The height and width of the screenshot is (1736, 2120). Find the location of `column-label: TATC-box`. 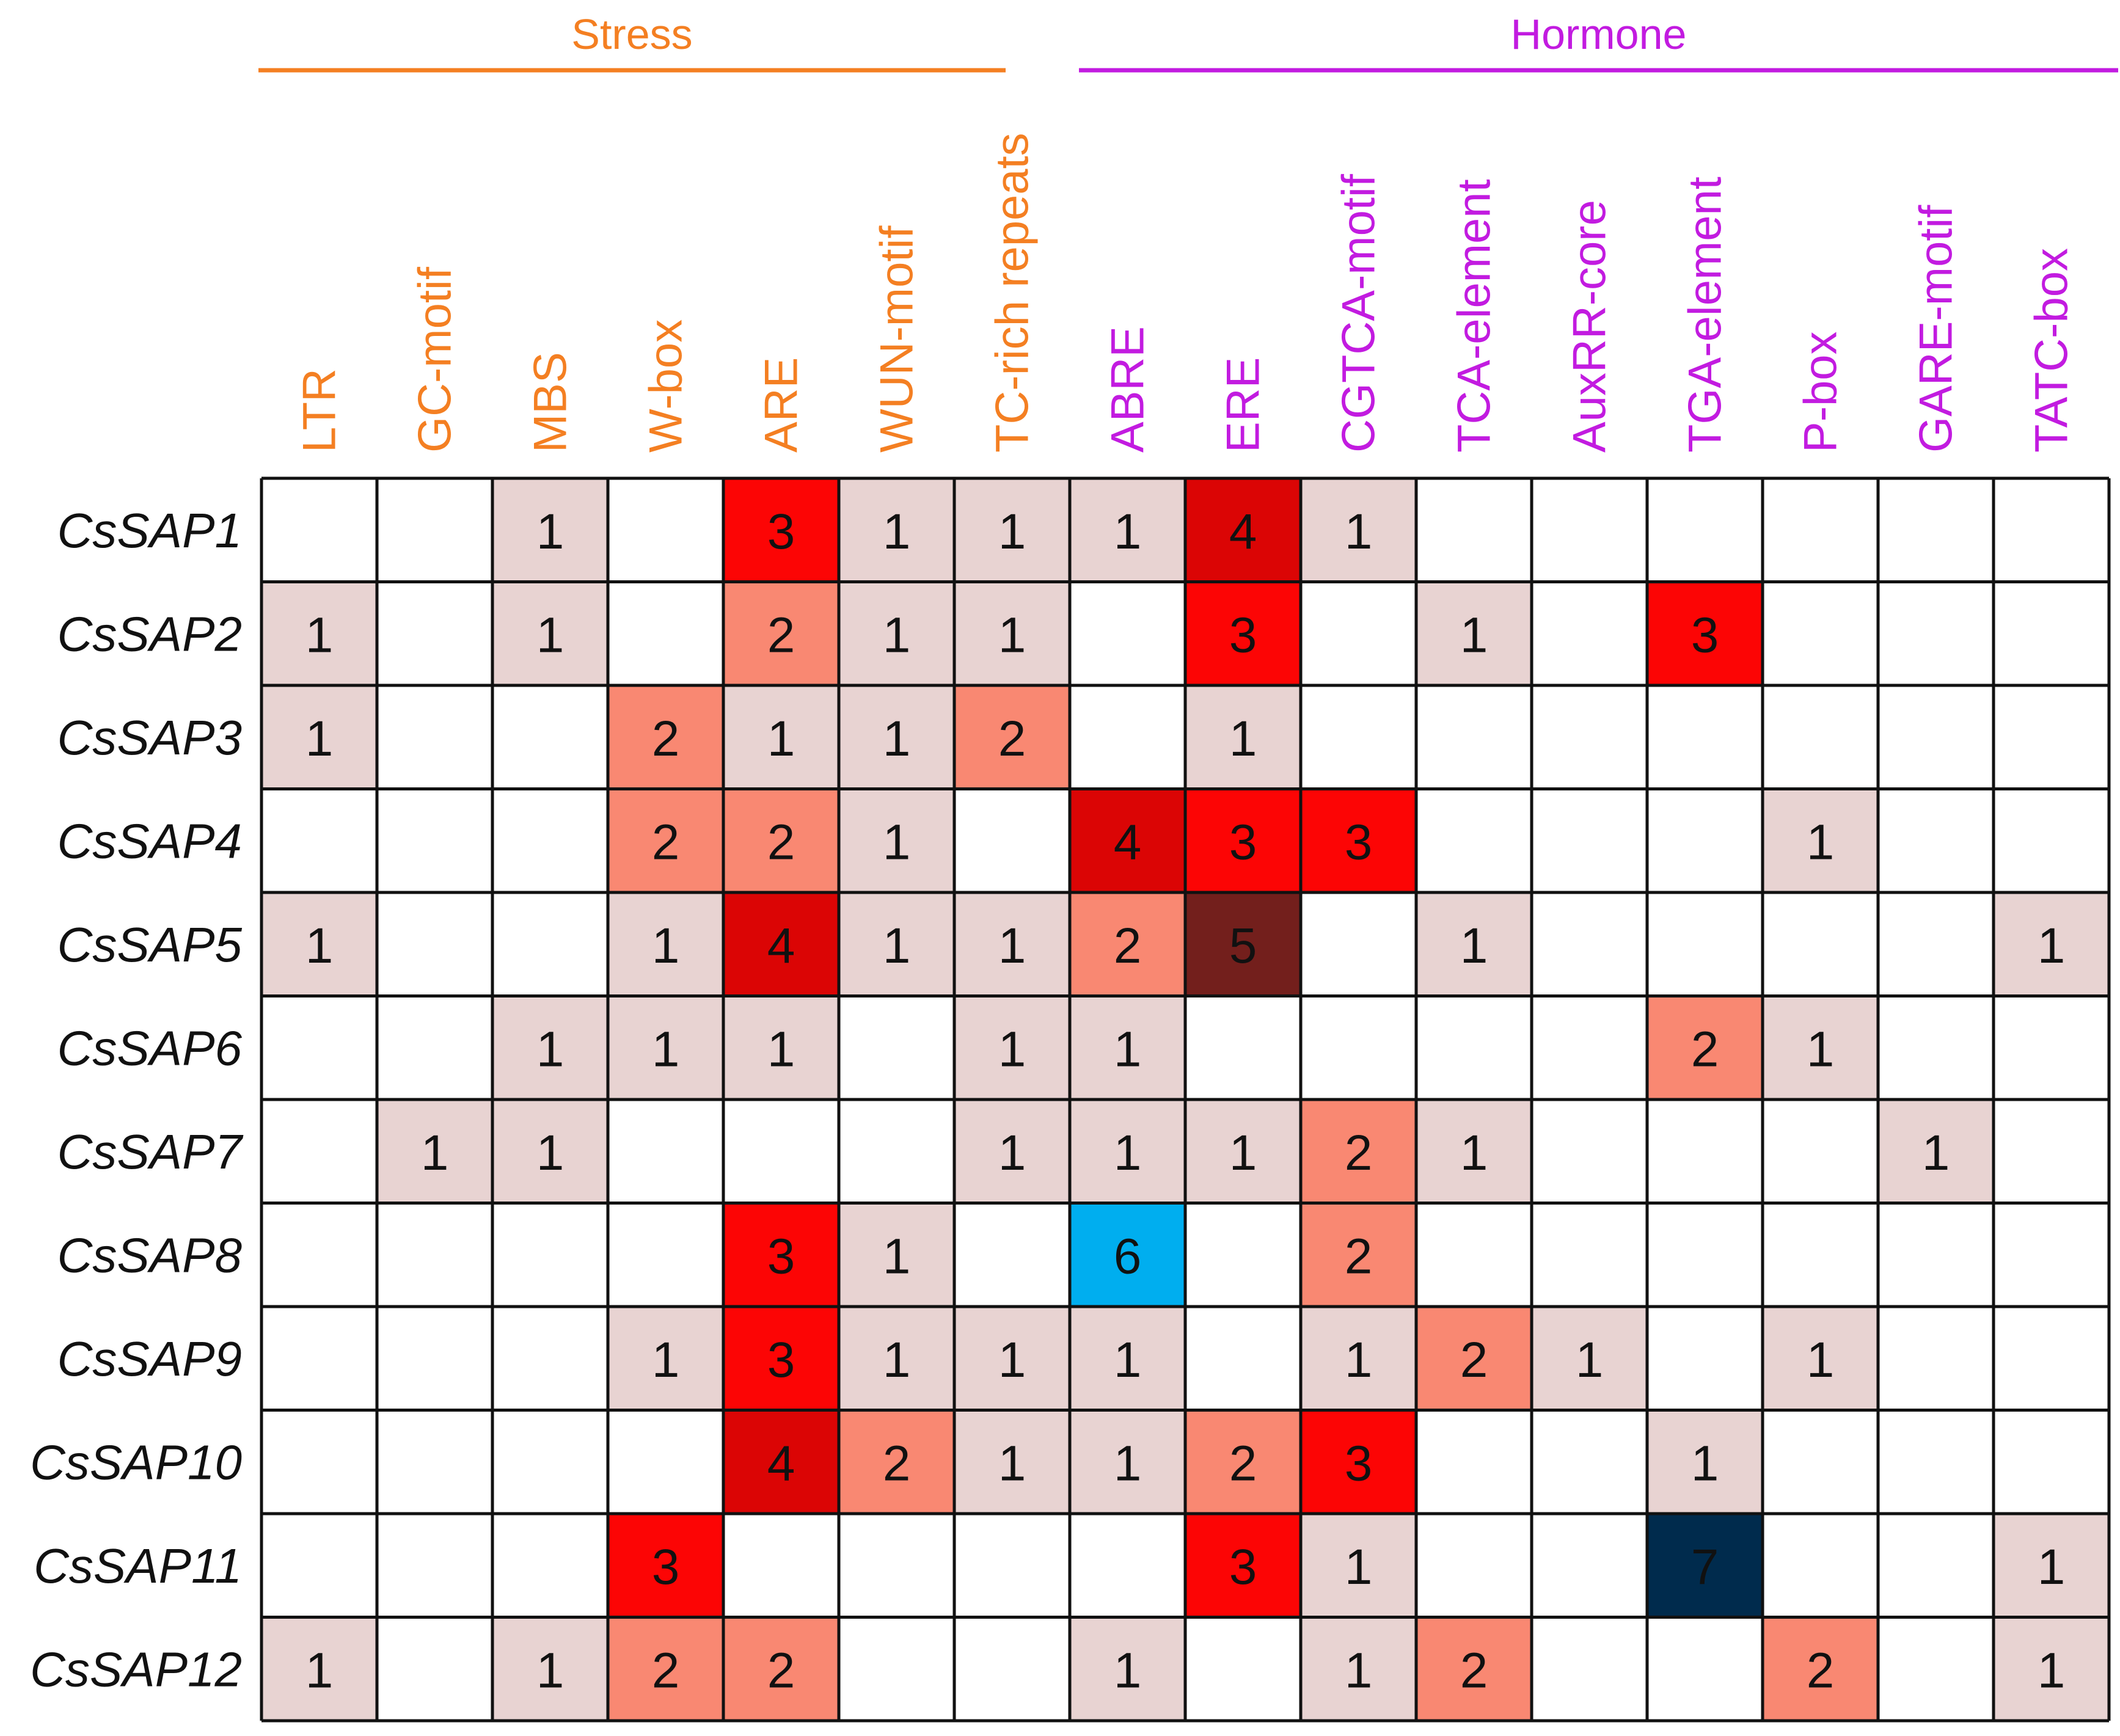

column-label: TATC-box is located at coordinates (2052, 351).